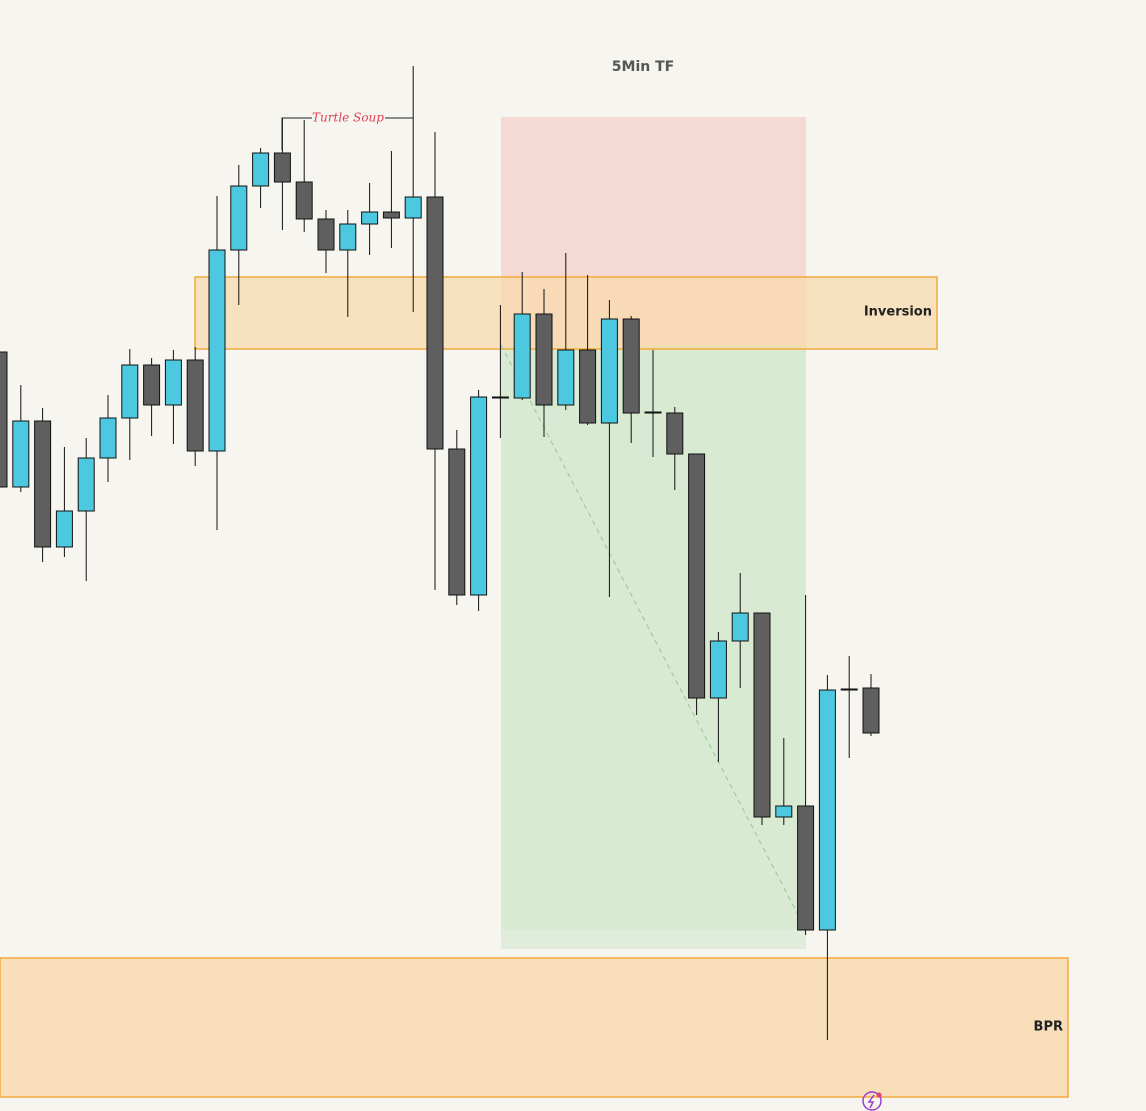 This screenshot has height=1111, width=1146. Describe the element at coordinates (1048, 1027) in the screenshot. I see `bpr-label: BPR` at that location.